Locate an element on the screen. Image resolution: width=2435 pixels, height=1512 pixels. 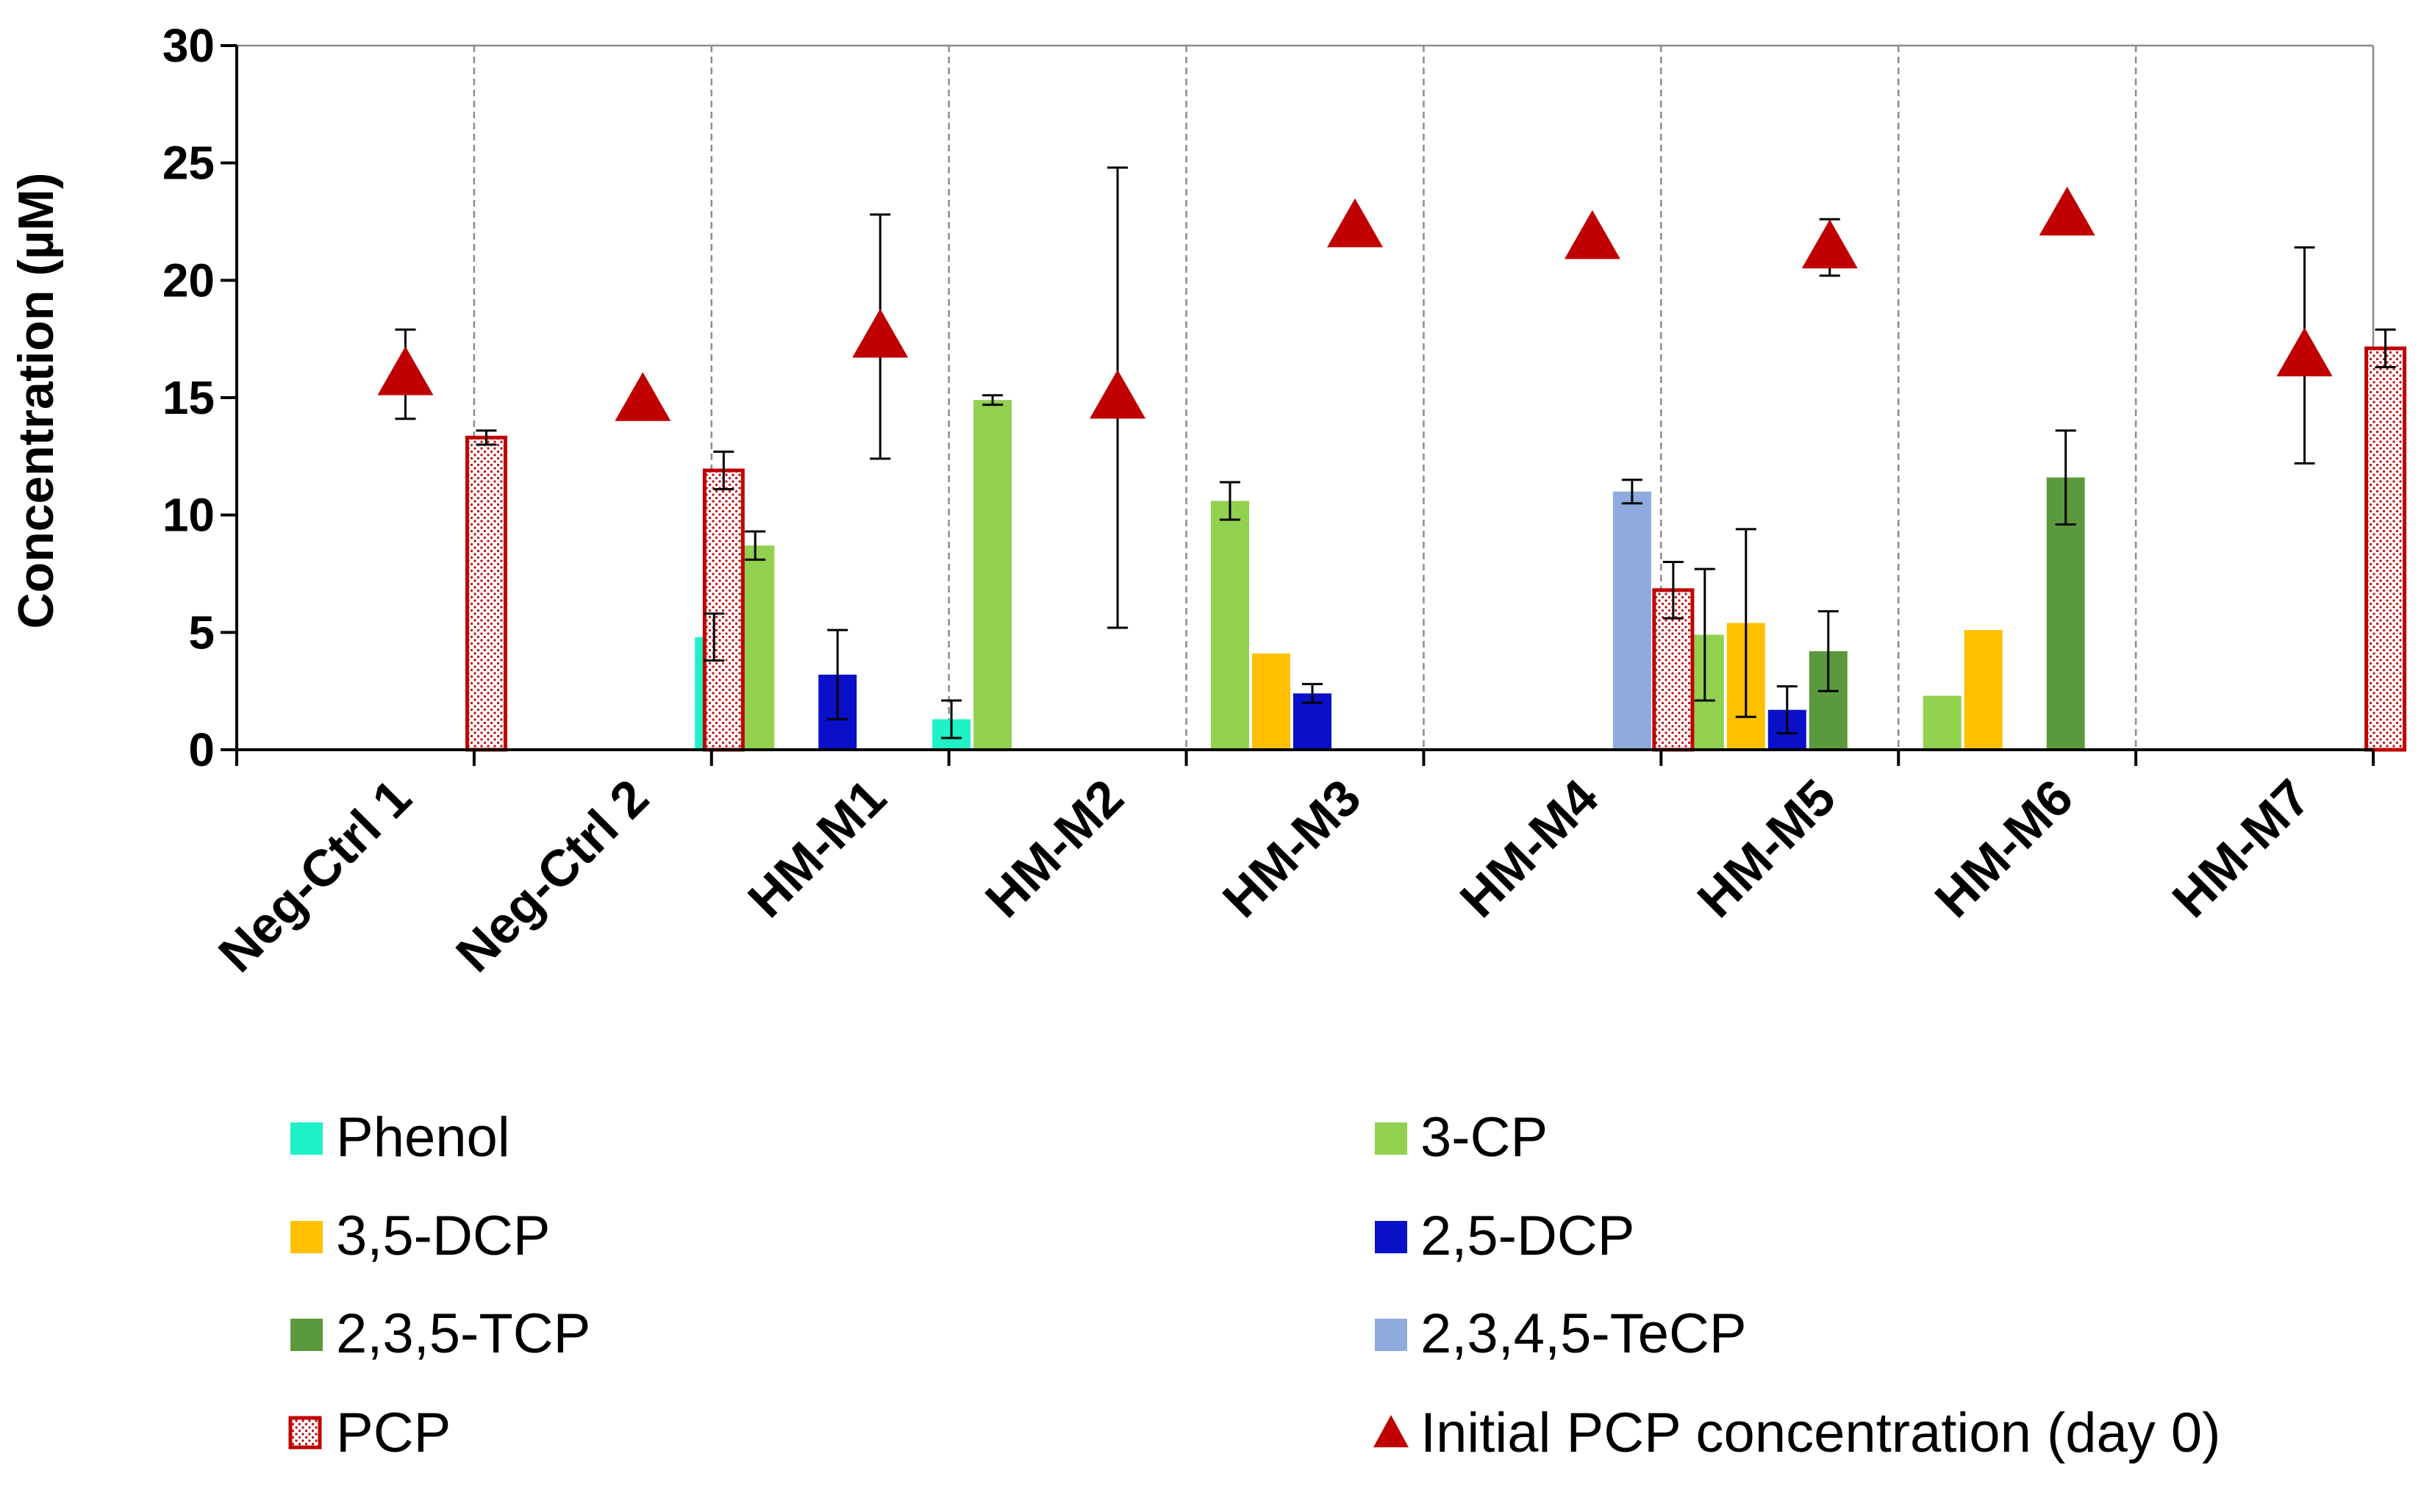
y-tick-label: 15 is located at coordinates (188, 397).